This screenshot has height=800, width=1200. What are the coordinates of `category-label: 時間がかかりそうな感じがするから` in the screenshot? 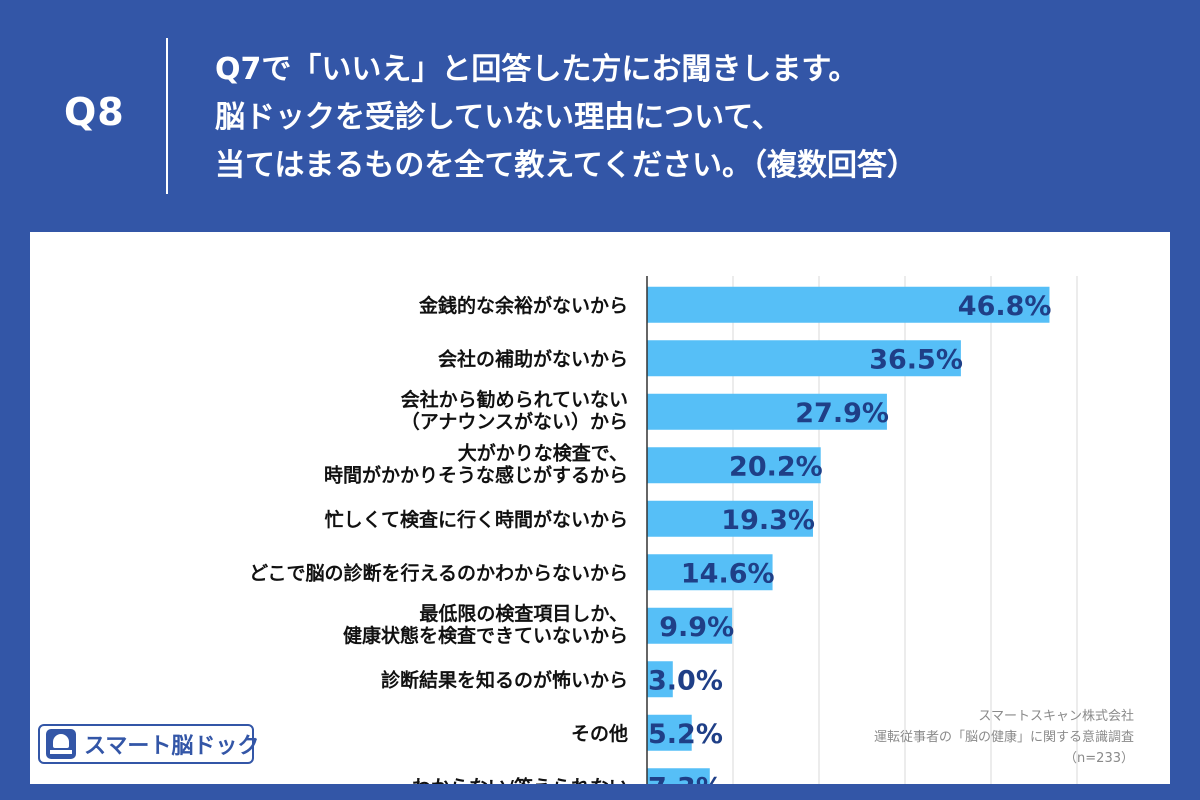 It's located at (476, 474).